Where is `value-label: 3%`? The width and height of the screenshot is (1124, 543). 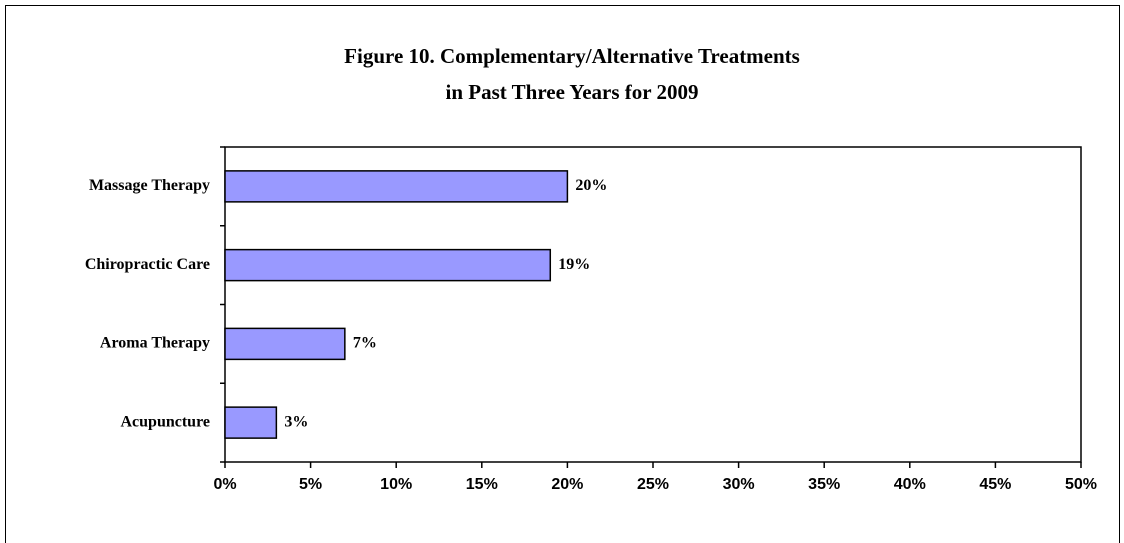 value-label: 3% is located at coordinates (296, 421).